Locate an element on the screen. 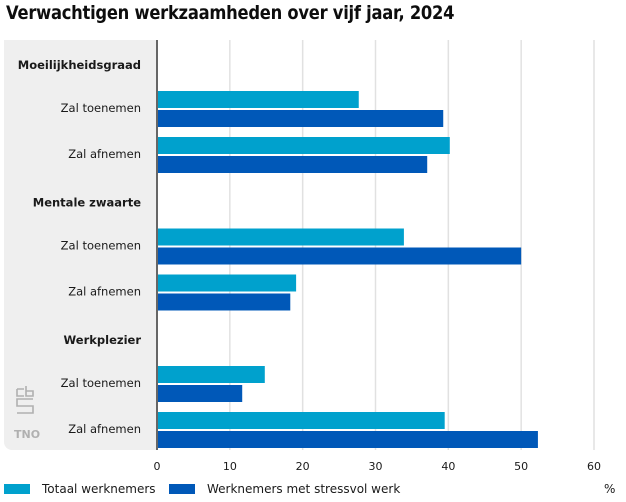 The width and height of the screenshot is (626, 502). section-label: Werkplezier is located at coordinates (103, 340).